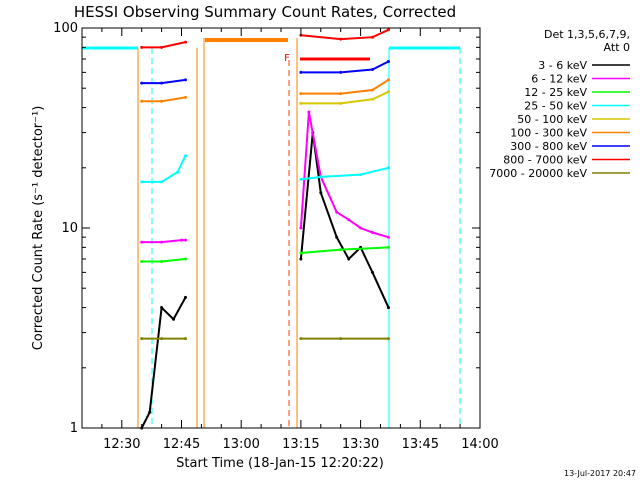  Describe the element at coordinates (300, 444) in the screenshot. I see `x-tick-label-3: 13:15` at that location.